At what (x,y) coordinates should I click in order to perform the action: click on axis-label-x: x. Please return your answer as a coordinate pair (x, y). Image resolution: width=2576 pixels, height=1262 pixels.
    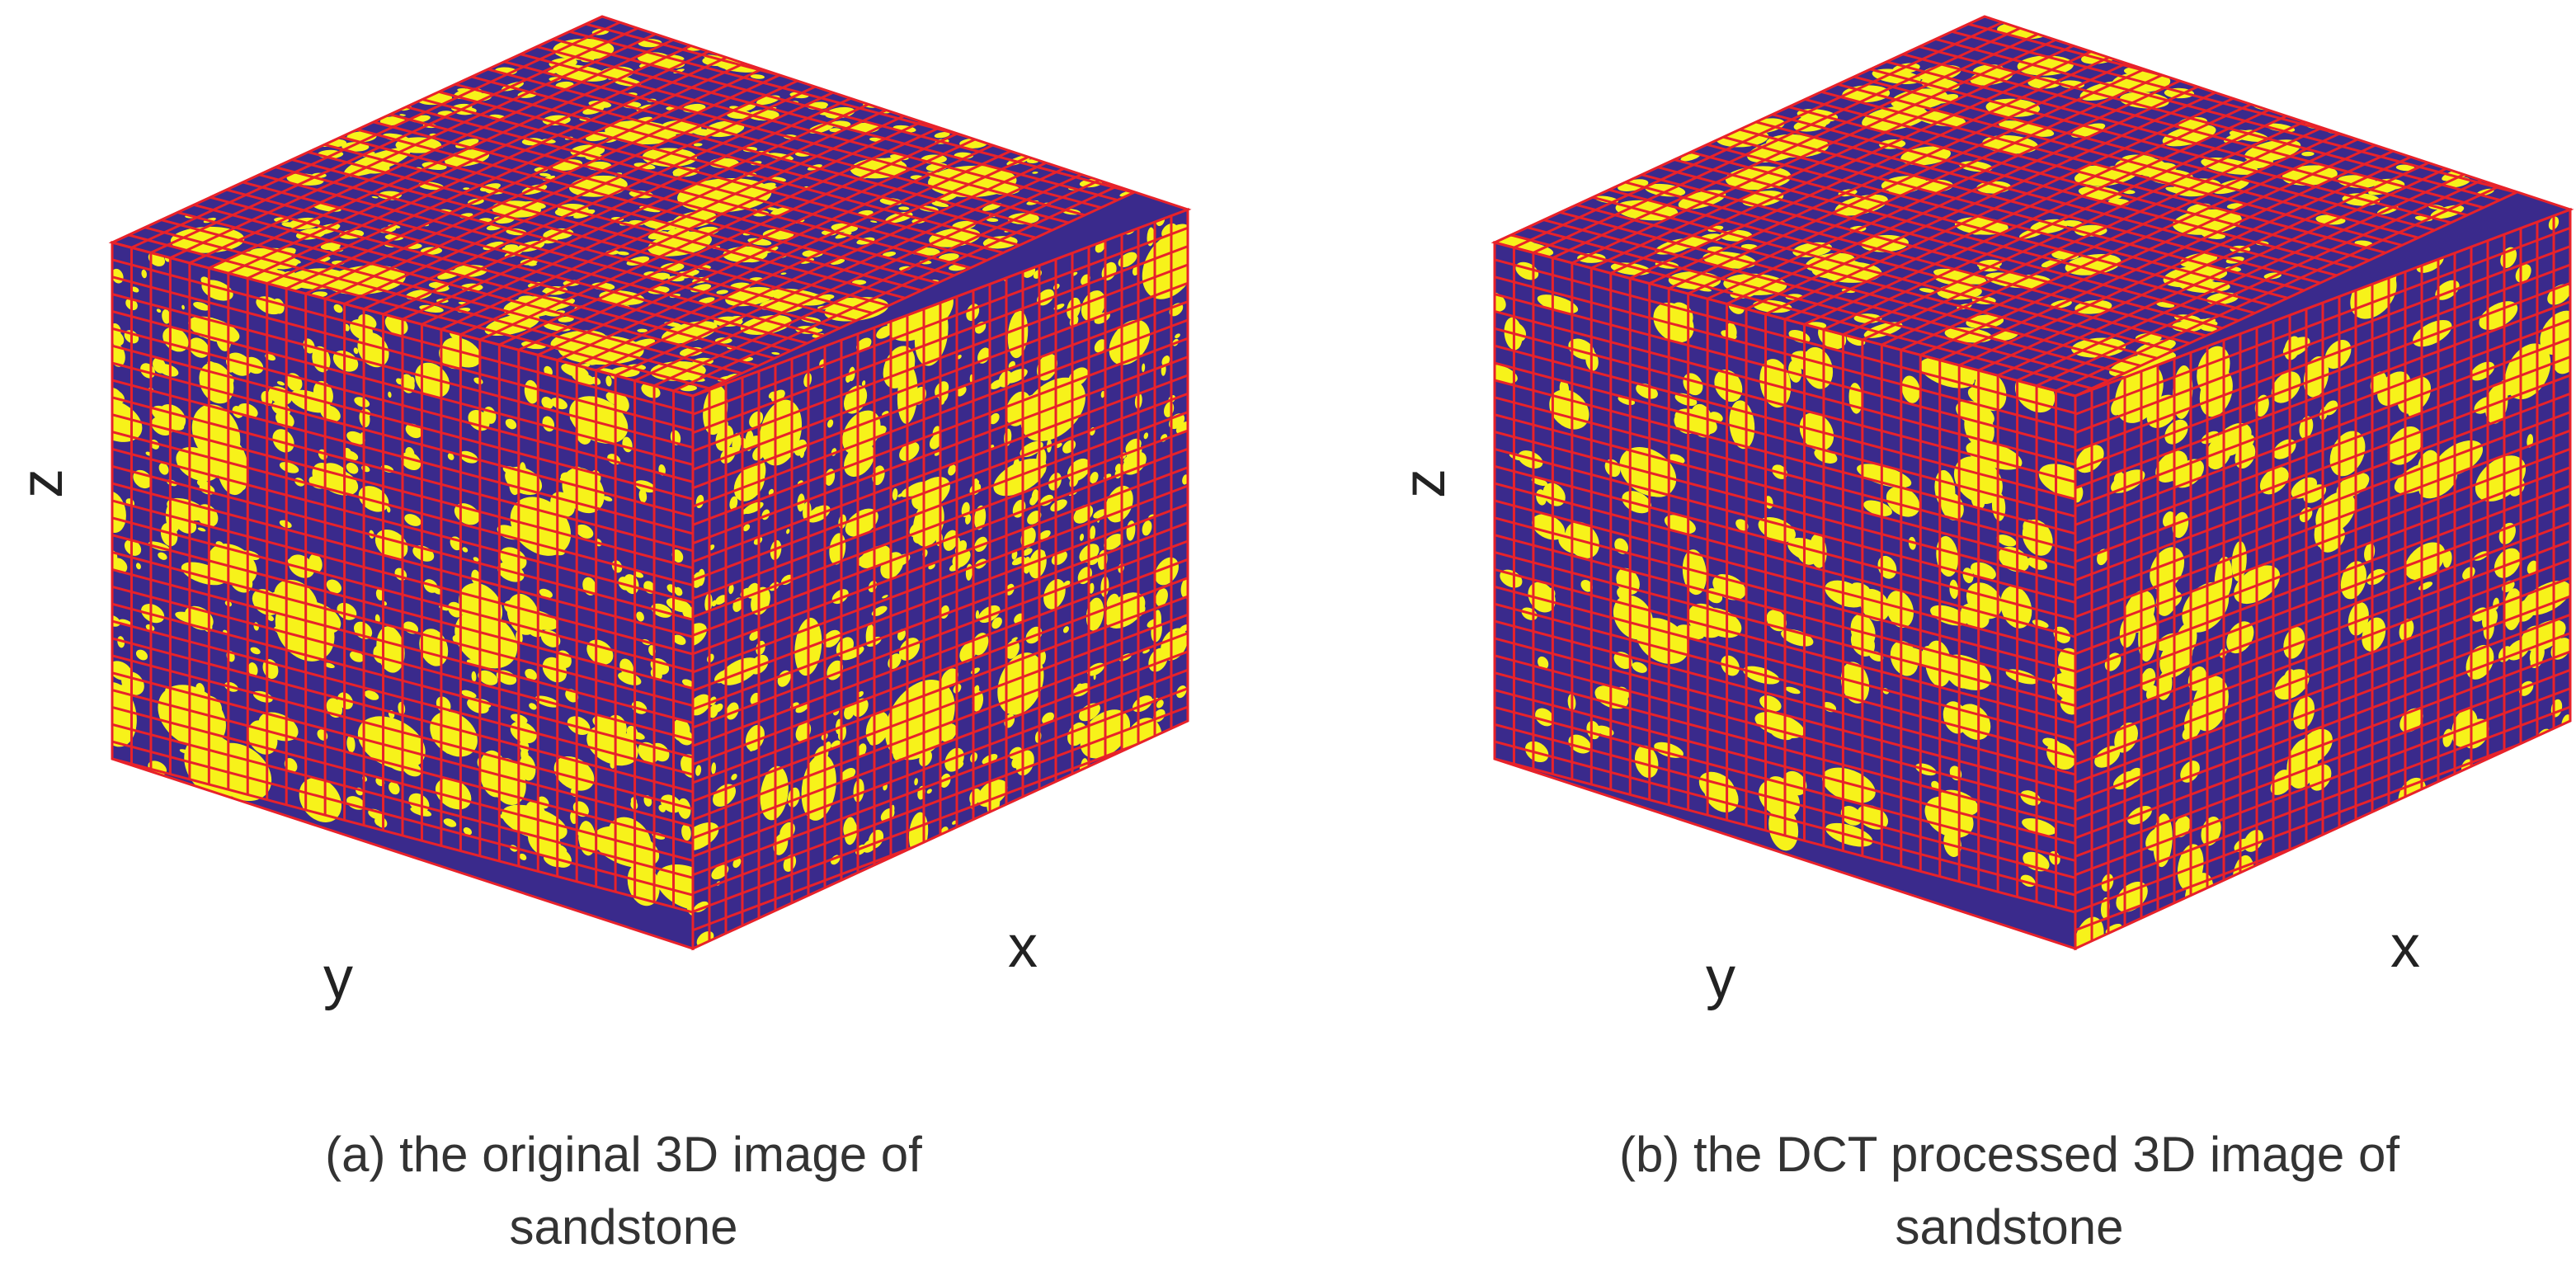
    Looking at the image, I should click on (2405, 947).